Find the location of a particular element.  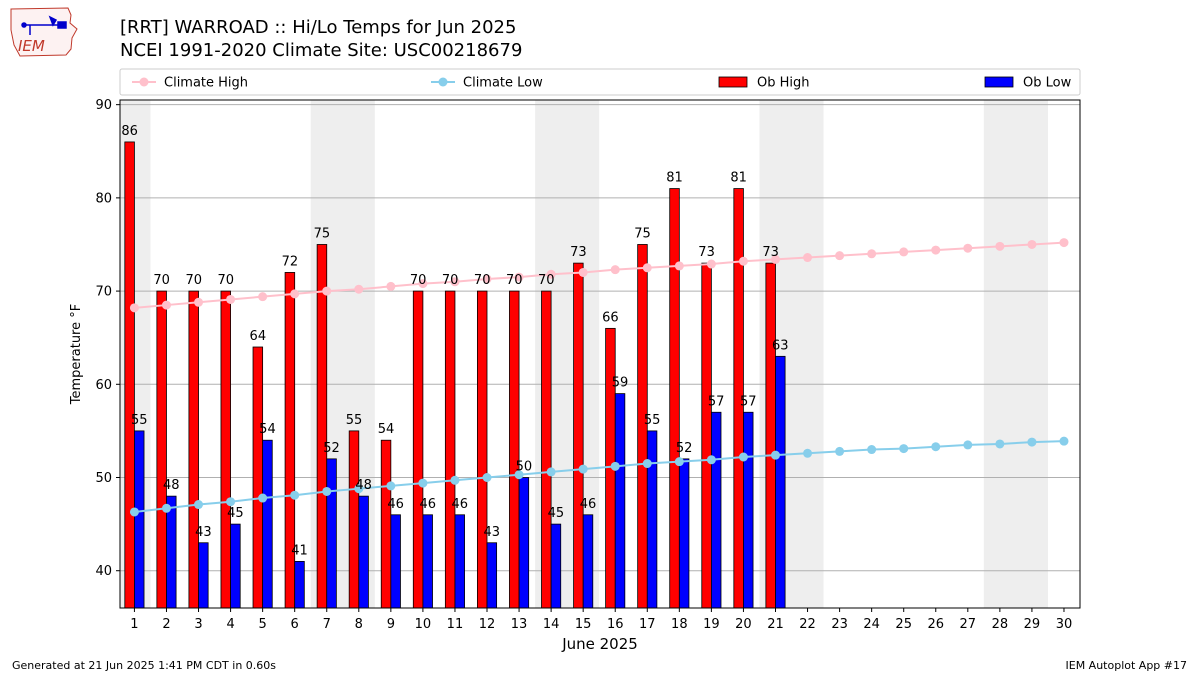

legend-label-ob-low: Ob Low is located at coordinates (1047, 83).